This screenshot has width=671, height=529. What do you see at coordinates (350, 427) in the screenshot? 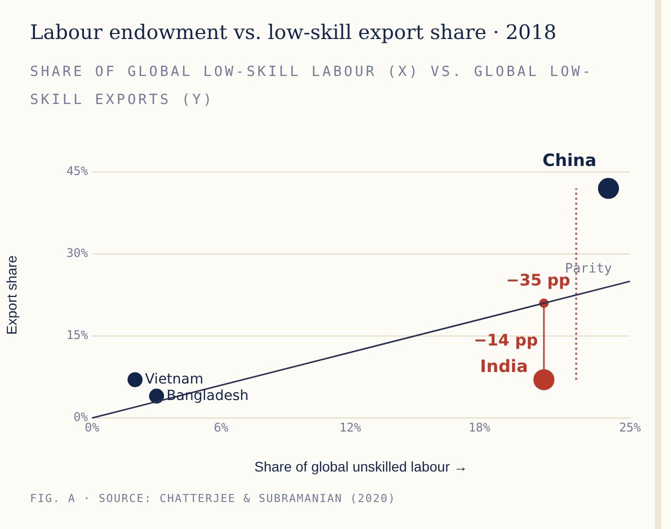
I see `x-tick-label: 12%` at bounding box center [350, 427].